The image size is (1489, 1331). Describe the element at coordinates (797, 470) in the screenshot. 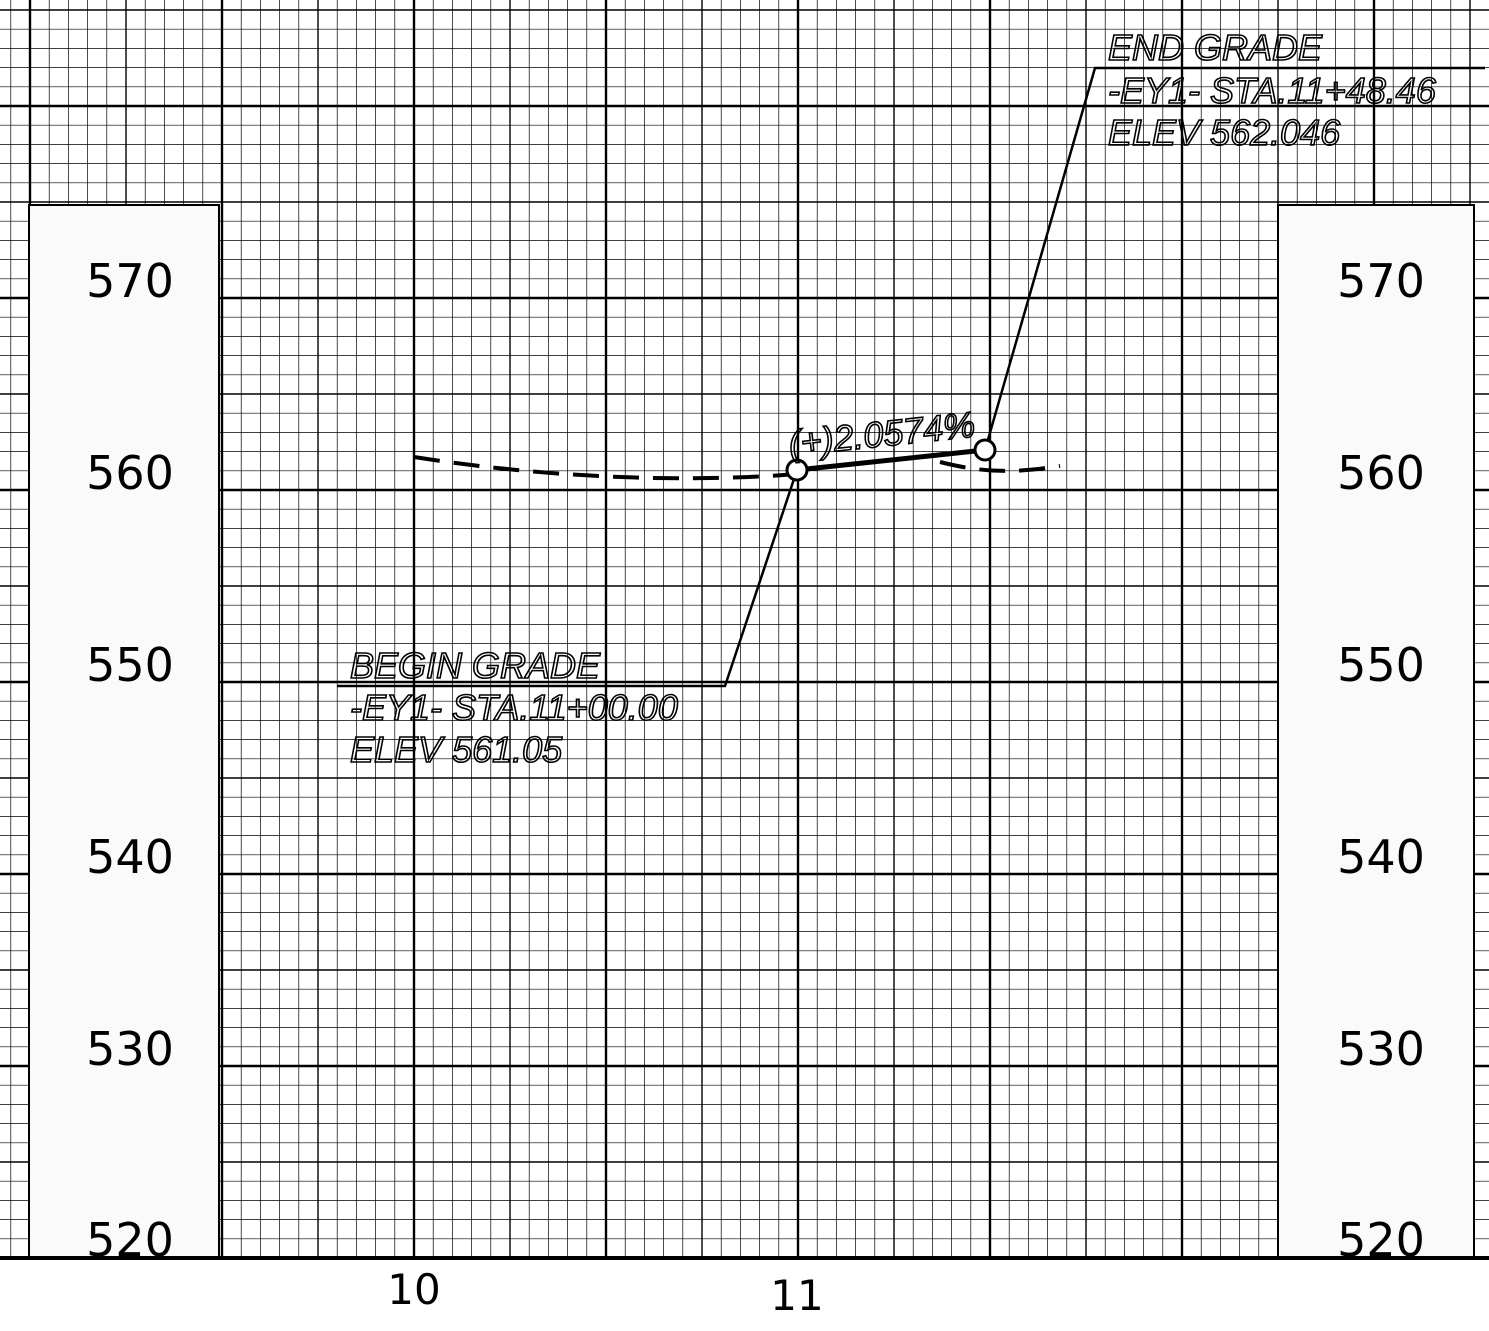

I see `begin-grade-point` at that location.